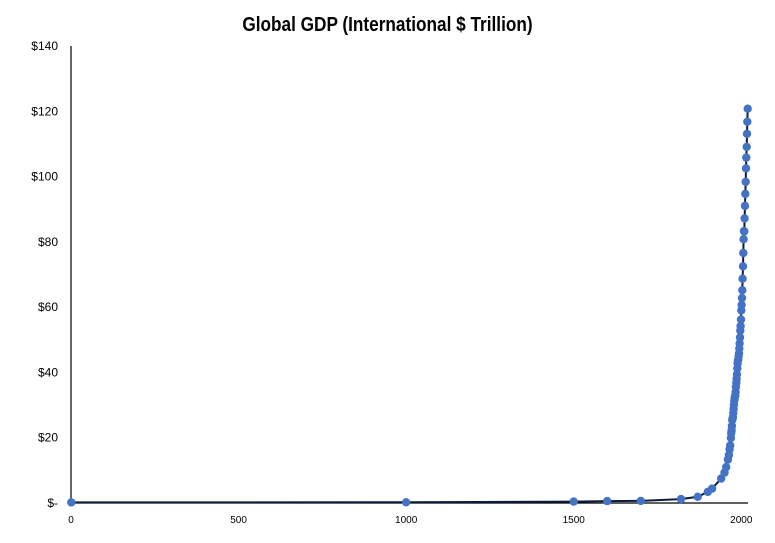 This screenshot has height=543, width=775. Describe the element at coordinates (44, 111) in the screenshot. I see `y-tick-label: $120` at that location.